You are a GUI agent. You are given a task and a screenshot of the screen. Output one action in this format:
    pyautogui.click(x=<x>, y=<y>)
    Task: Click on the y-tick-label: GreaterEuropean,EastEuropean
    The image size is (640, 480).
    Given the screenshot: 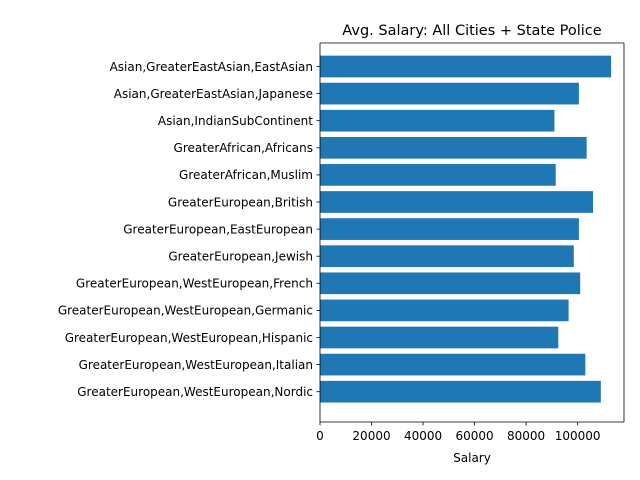 What is the action you would take?
    pyautogui.click(x=218, y=229)
    